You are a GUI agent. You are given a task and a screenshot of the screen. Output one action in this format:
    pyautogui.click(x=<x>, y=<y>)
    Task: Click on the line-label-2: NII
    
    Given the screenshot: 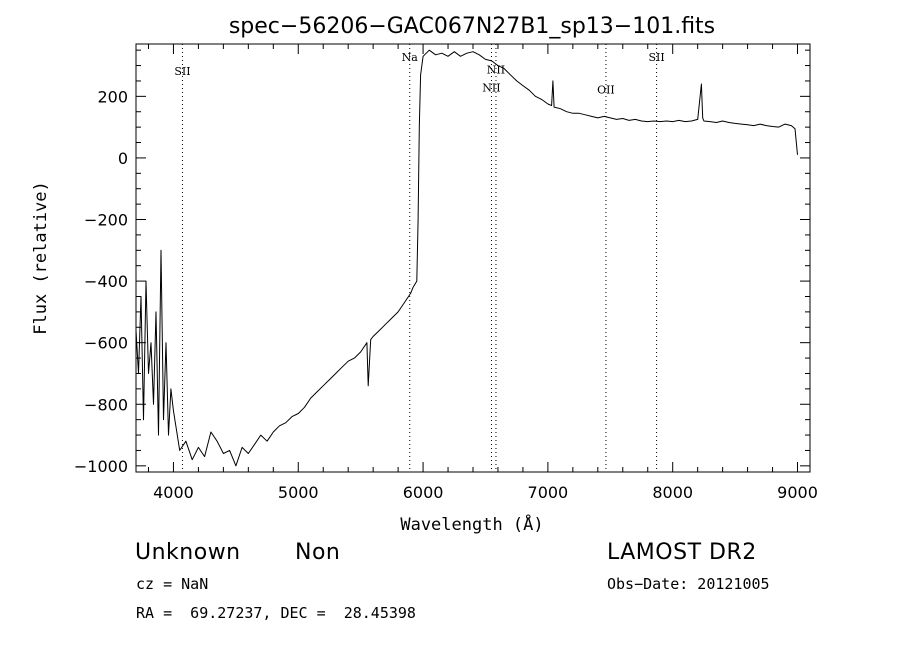 What is the action you would take?
    pyautogui.click(x=491, y=88)
    